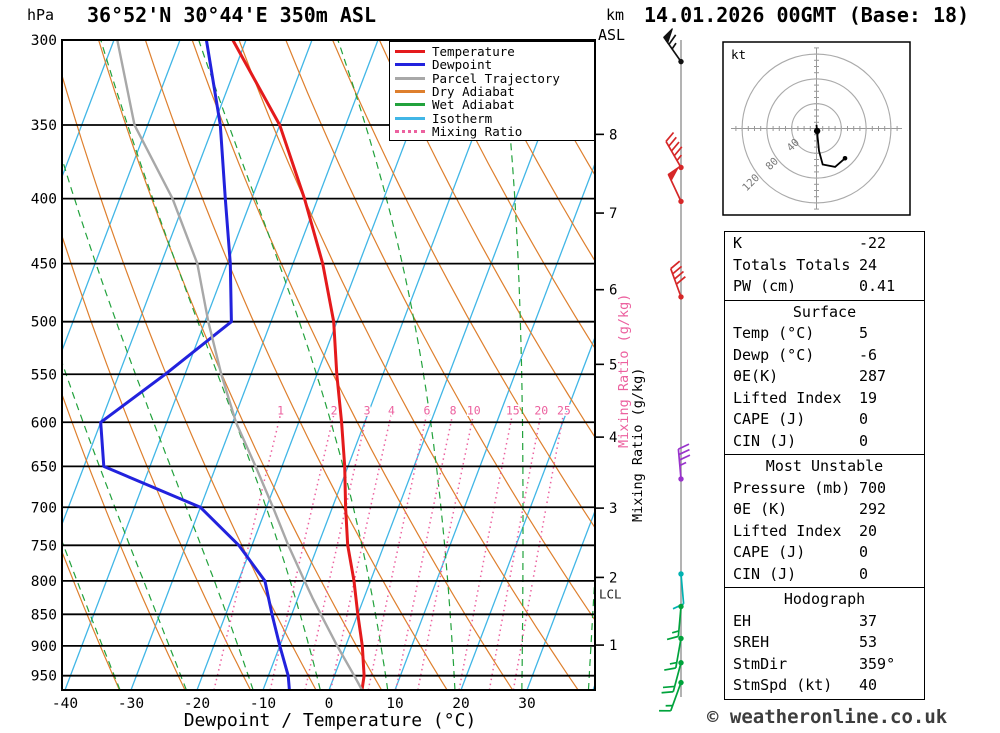 Image resolution: width=1000 pixels, height=733 pixels. Describe the element at coordinates (541, 410) in the screenshot. I see `svg-text: 20` at that location.